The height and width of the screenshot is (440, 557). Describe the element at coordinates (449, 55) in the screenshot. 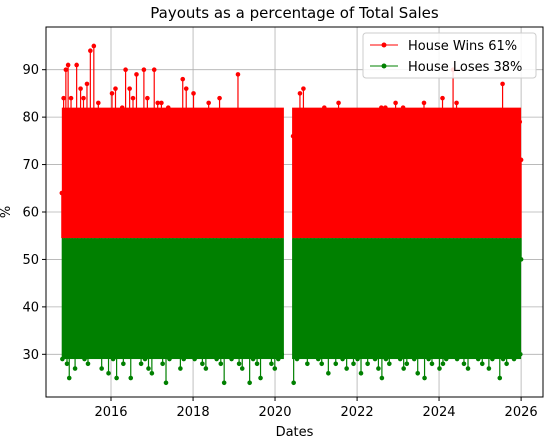

I see `legend: House Wins 61% House Loses 38%` at that location.